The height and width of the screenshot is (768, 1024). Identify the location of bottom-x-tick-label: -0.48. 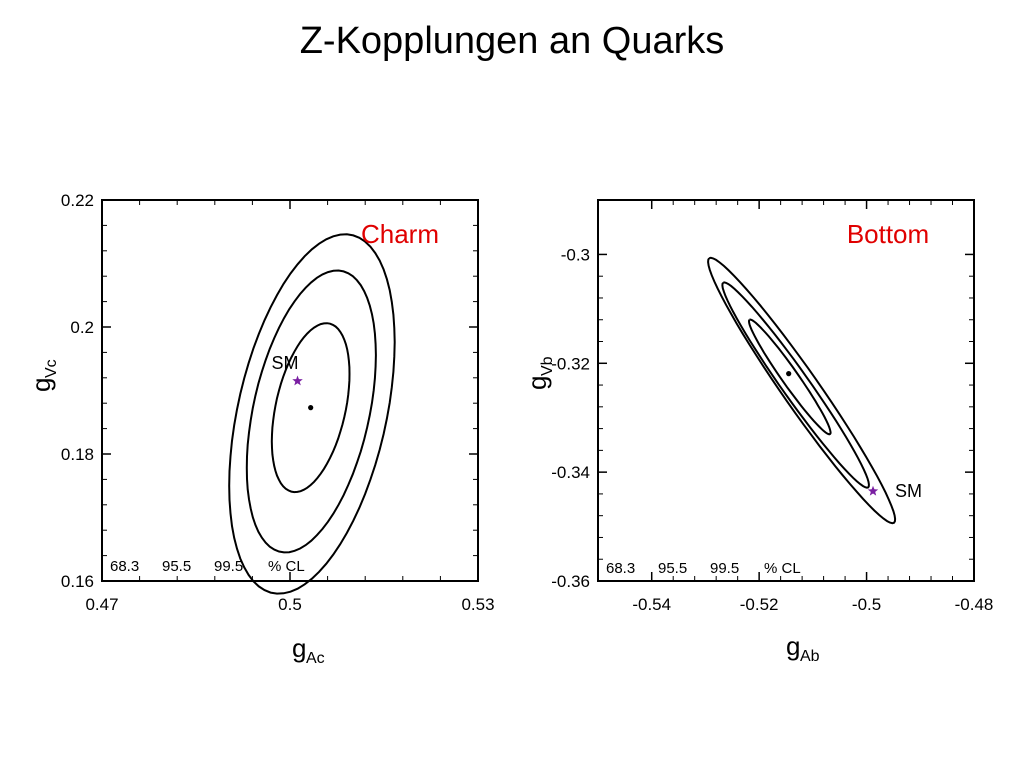
(974, 604).